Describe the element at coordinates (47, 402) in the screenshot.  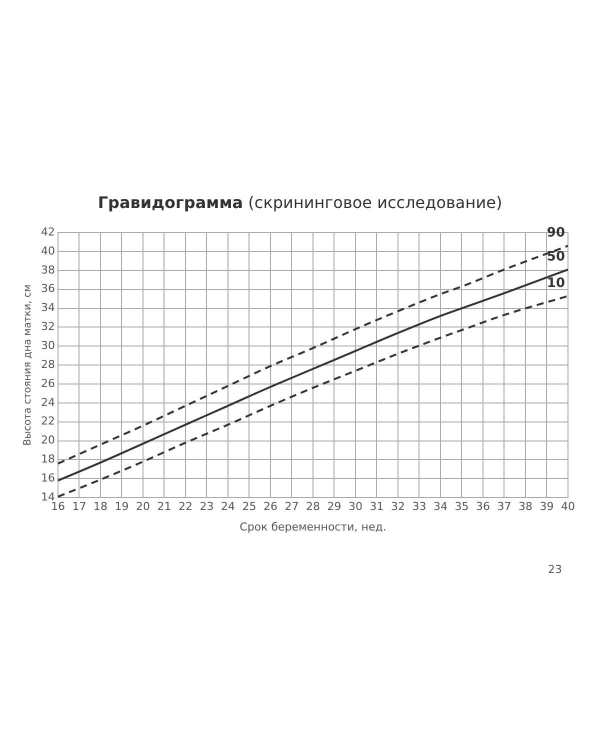
I see `y-tick-label: 24` at that location.